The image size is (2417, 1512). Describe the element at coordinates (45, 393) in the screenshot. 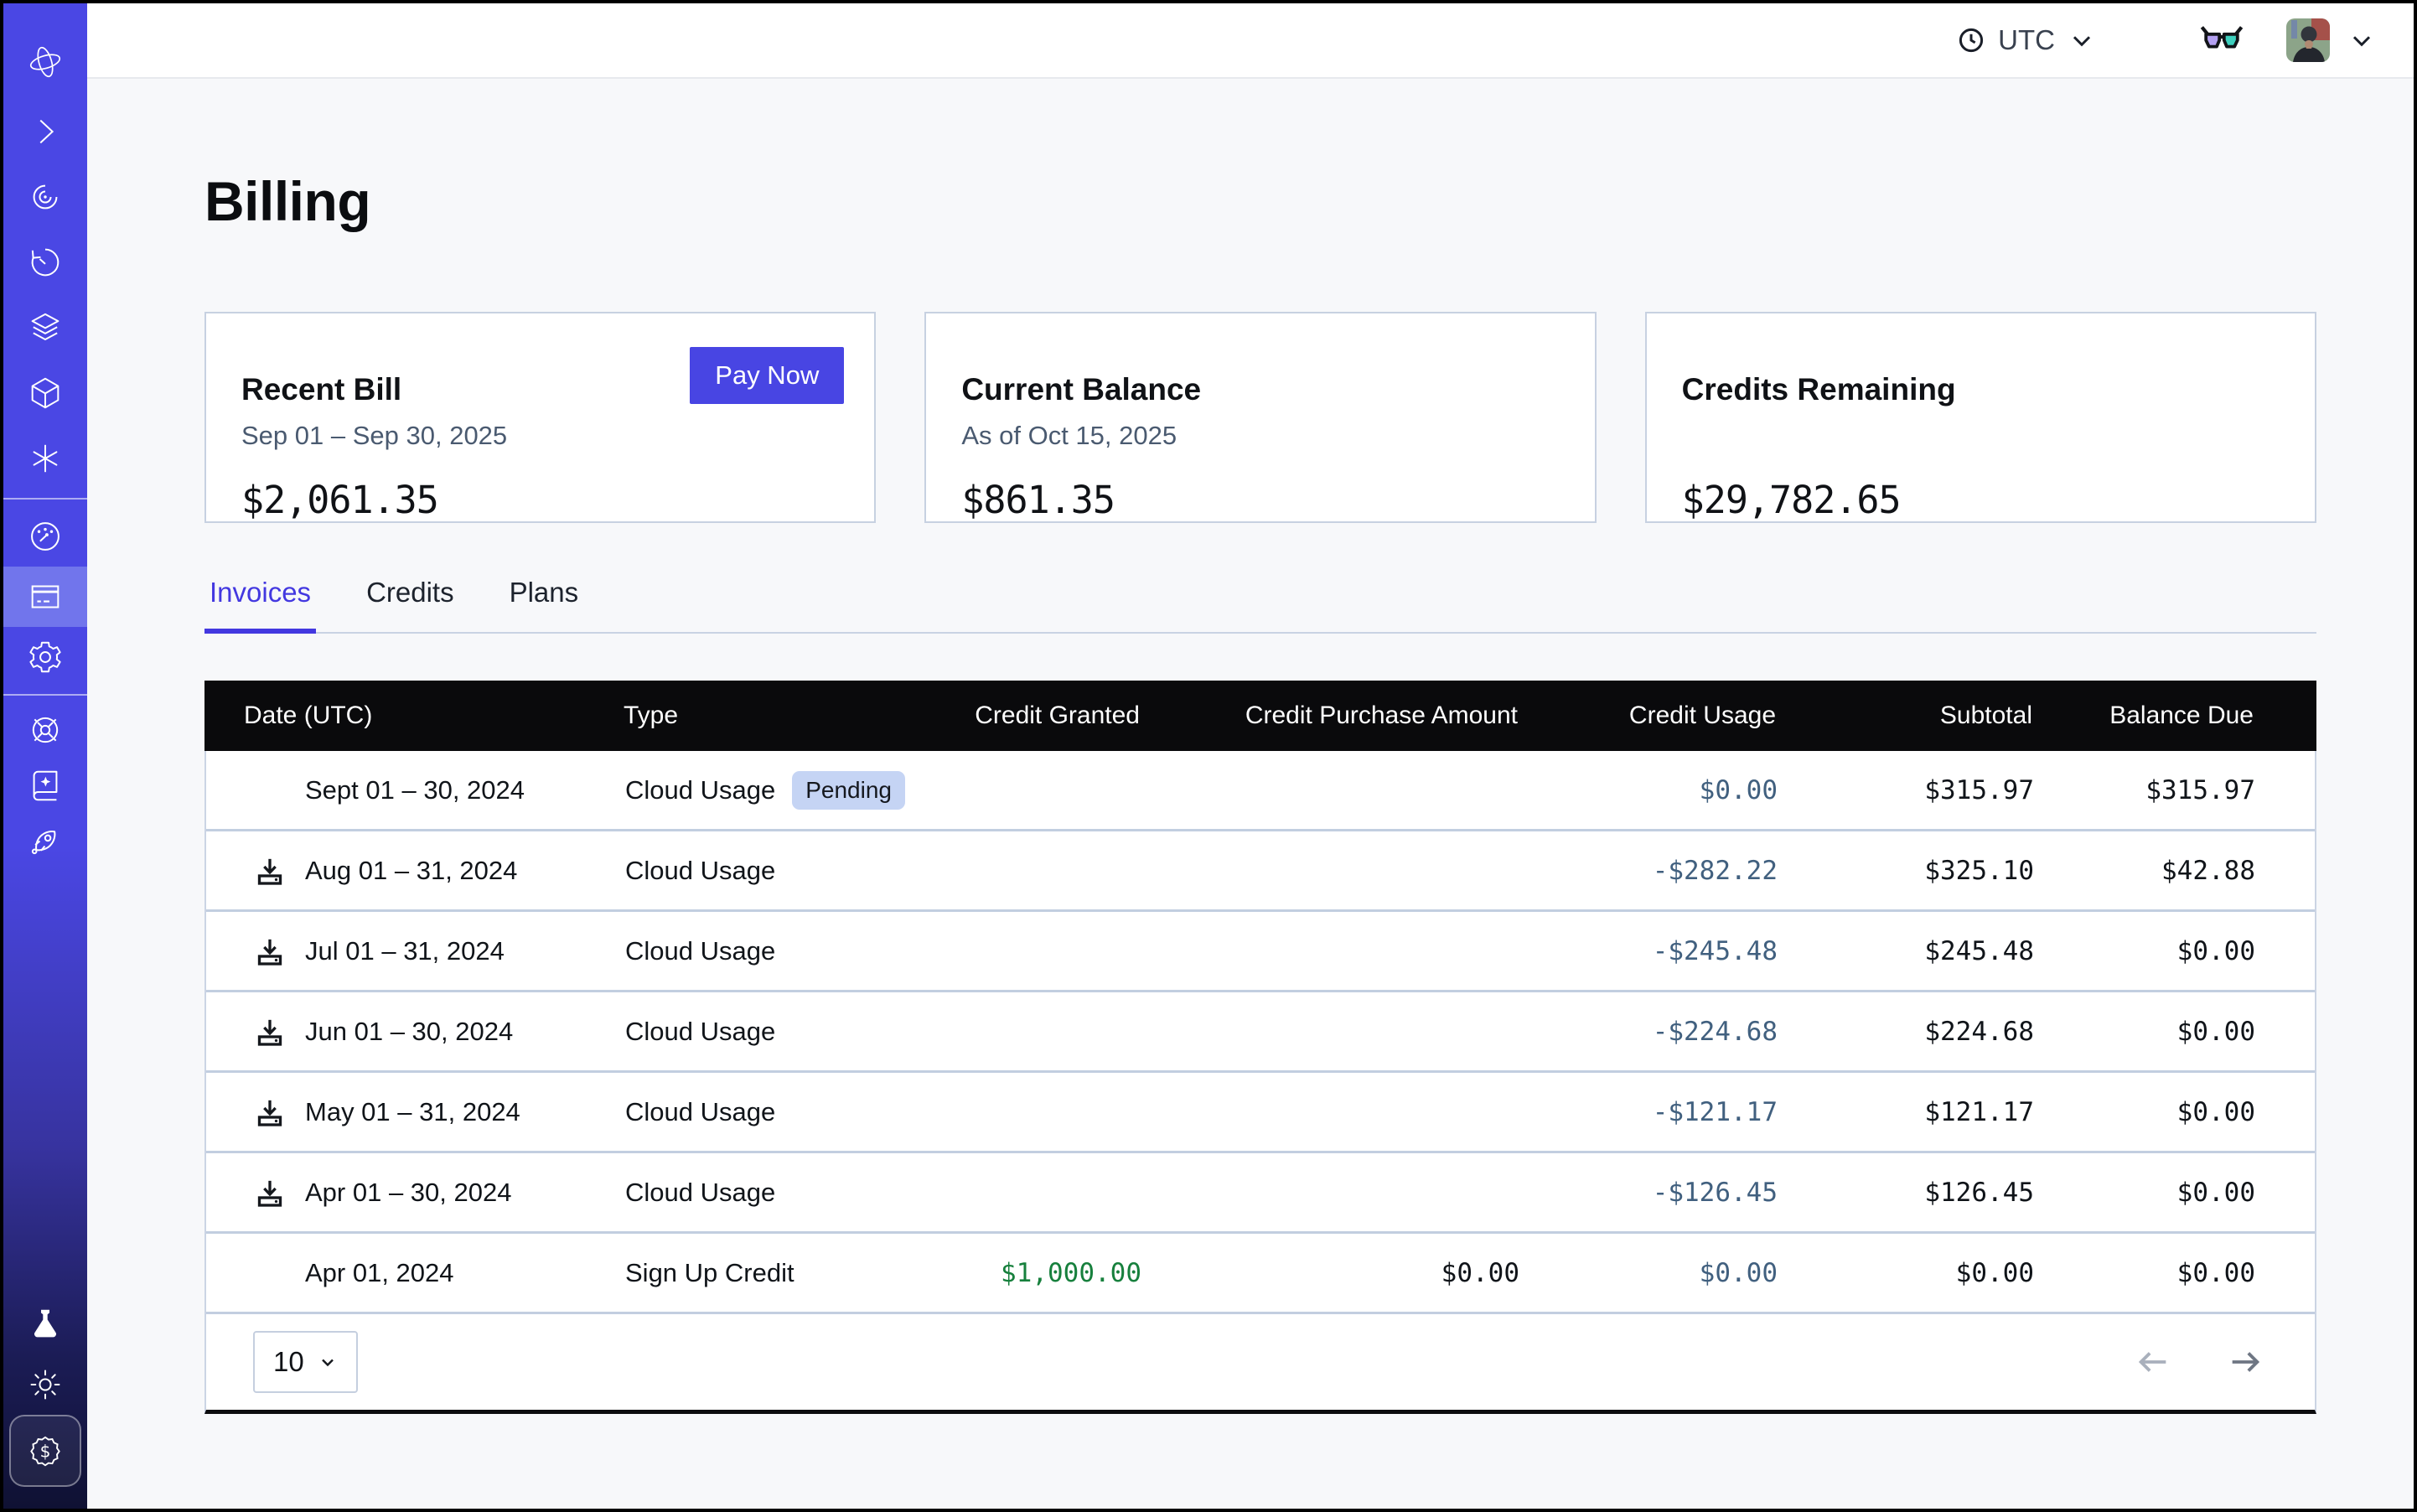

I see `sidebar-item-containers` at that location.